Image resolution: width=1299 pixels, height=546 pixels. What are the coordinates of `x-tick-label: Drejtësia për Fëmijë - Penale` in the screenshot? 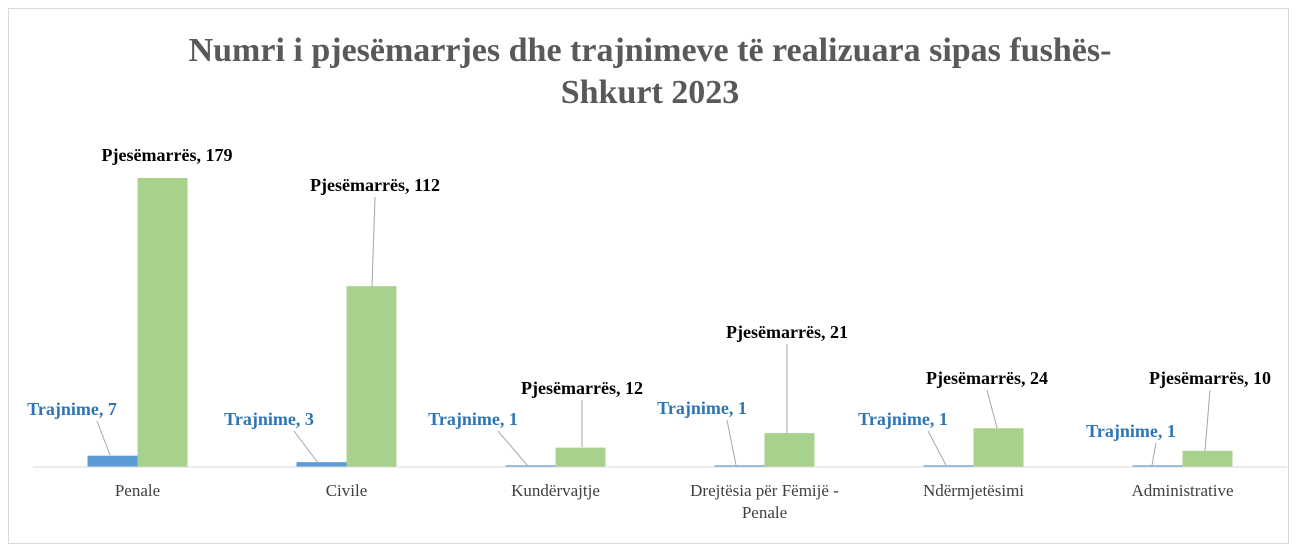 It's located at (764, 501).